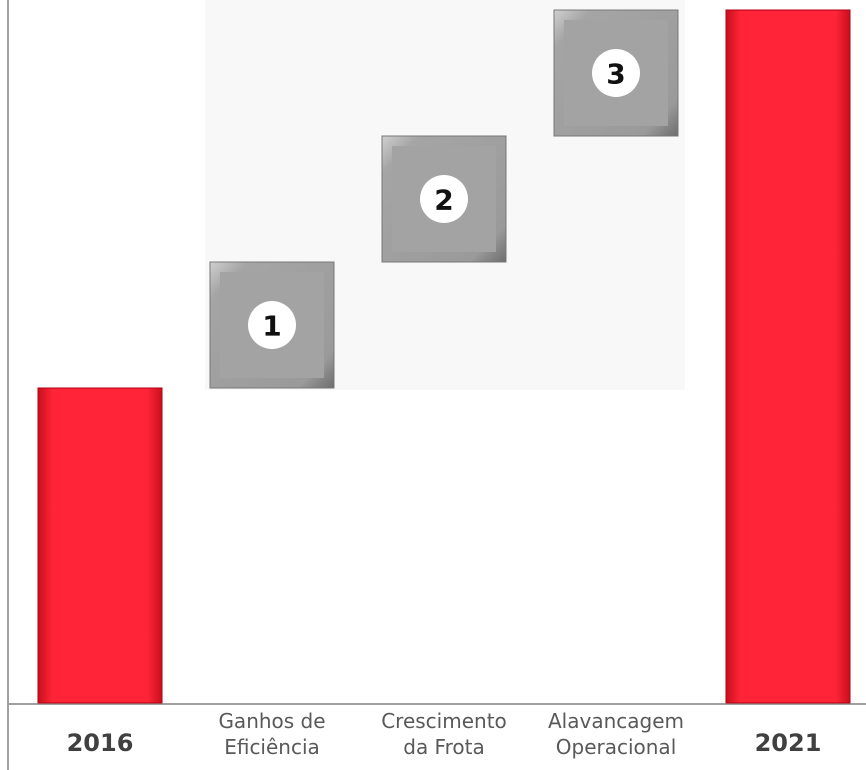 The image size is (866, 770). What do you see at coordinates (444, 734) in the screenshot?
I see `x-tick-label: Crescimento da Frota` at bounding box center [444, 734].